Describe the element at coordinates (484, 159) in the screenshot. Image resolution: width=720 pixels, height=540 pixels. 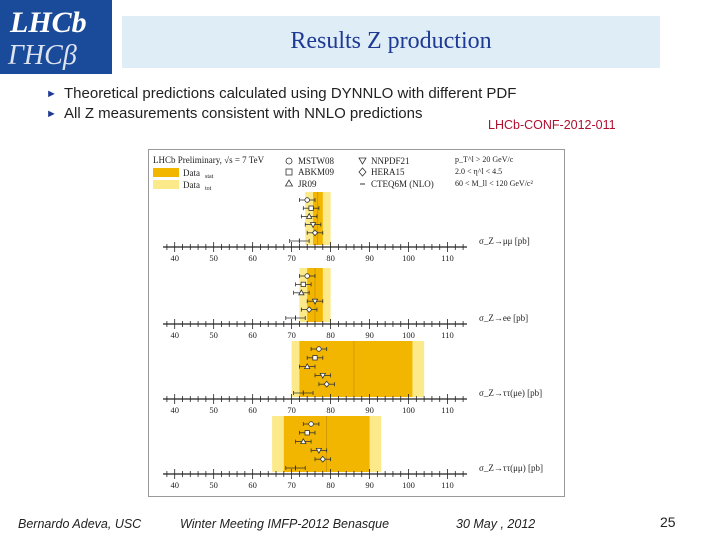
I see `cut-label: p_T^l > 20 GeV/c` at that location.